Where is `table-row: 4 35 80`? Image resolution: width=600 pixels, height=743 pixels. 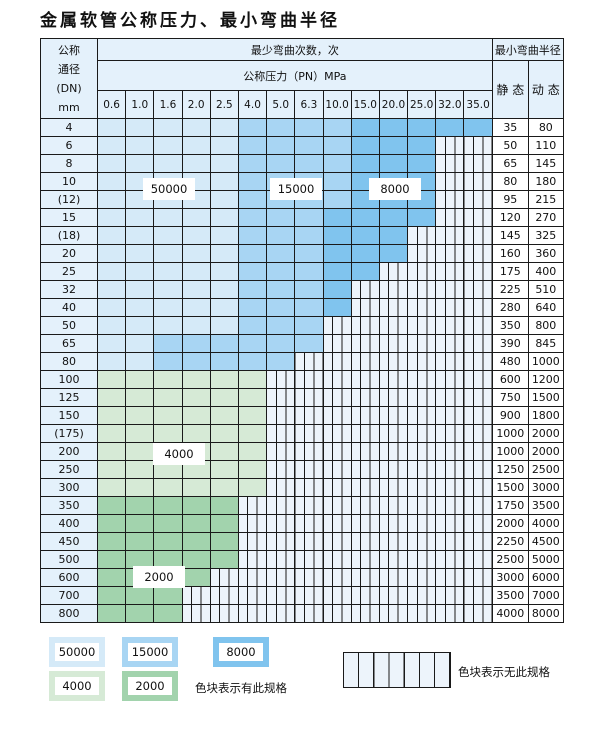 table-row: 4 35 80 is located at coordinates (302, 127).